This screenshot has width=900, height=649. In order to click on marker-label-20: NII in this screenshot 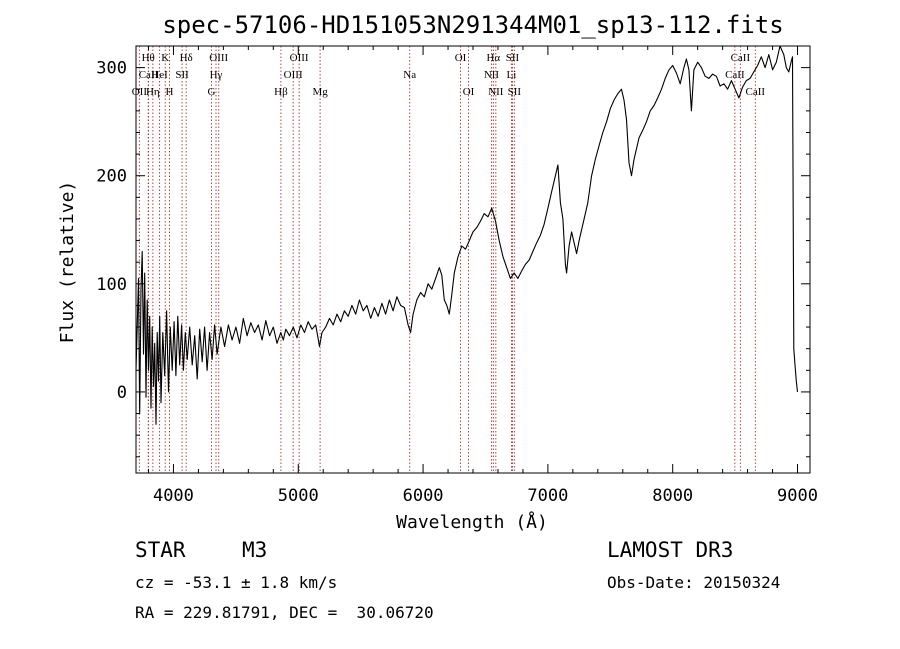, I will do `click(492, 75)`.